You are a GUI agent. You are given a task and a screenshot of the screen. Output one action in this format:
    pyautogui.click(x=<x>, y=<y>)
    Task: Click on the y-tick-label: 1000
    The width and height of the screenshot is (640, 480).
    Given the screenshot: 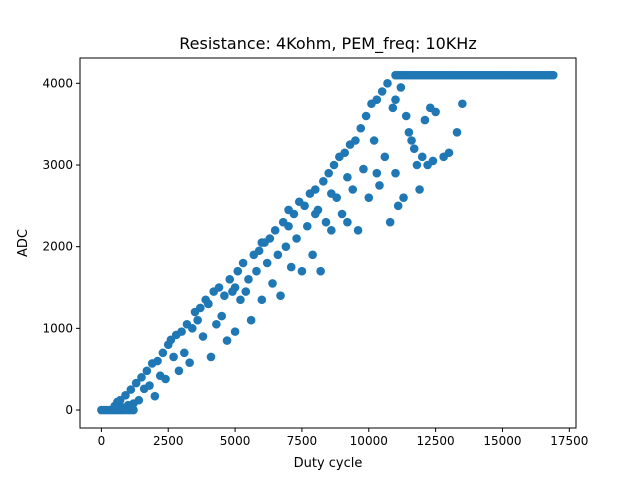 What is the action you would take?
    pyautogui.click(x=57, y=328)
    